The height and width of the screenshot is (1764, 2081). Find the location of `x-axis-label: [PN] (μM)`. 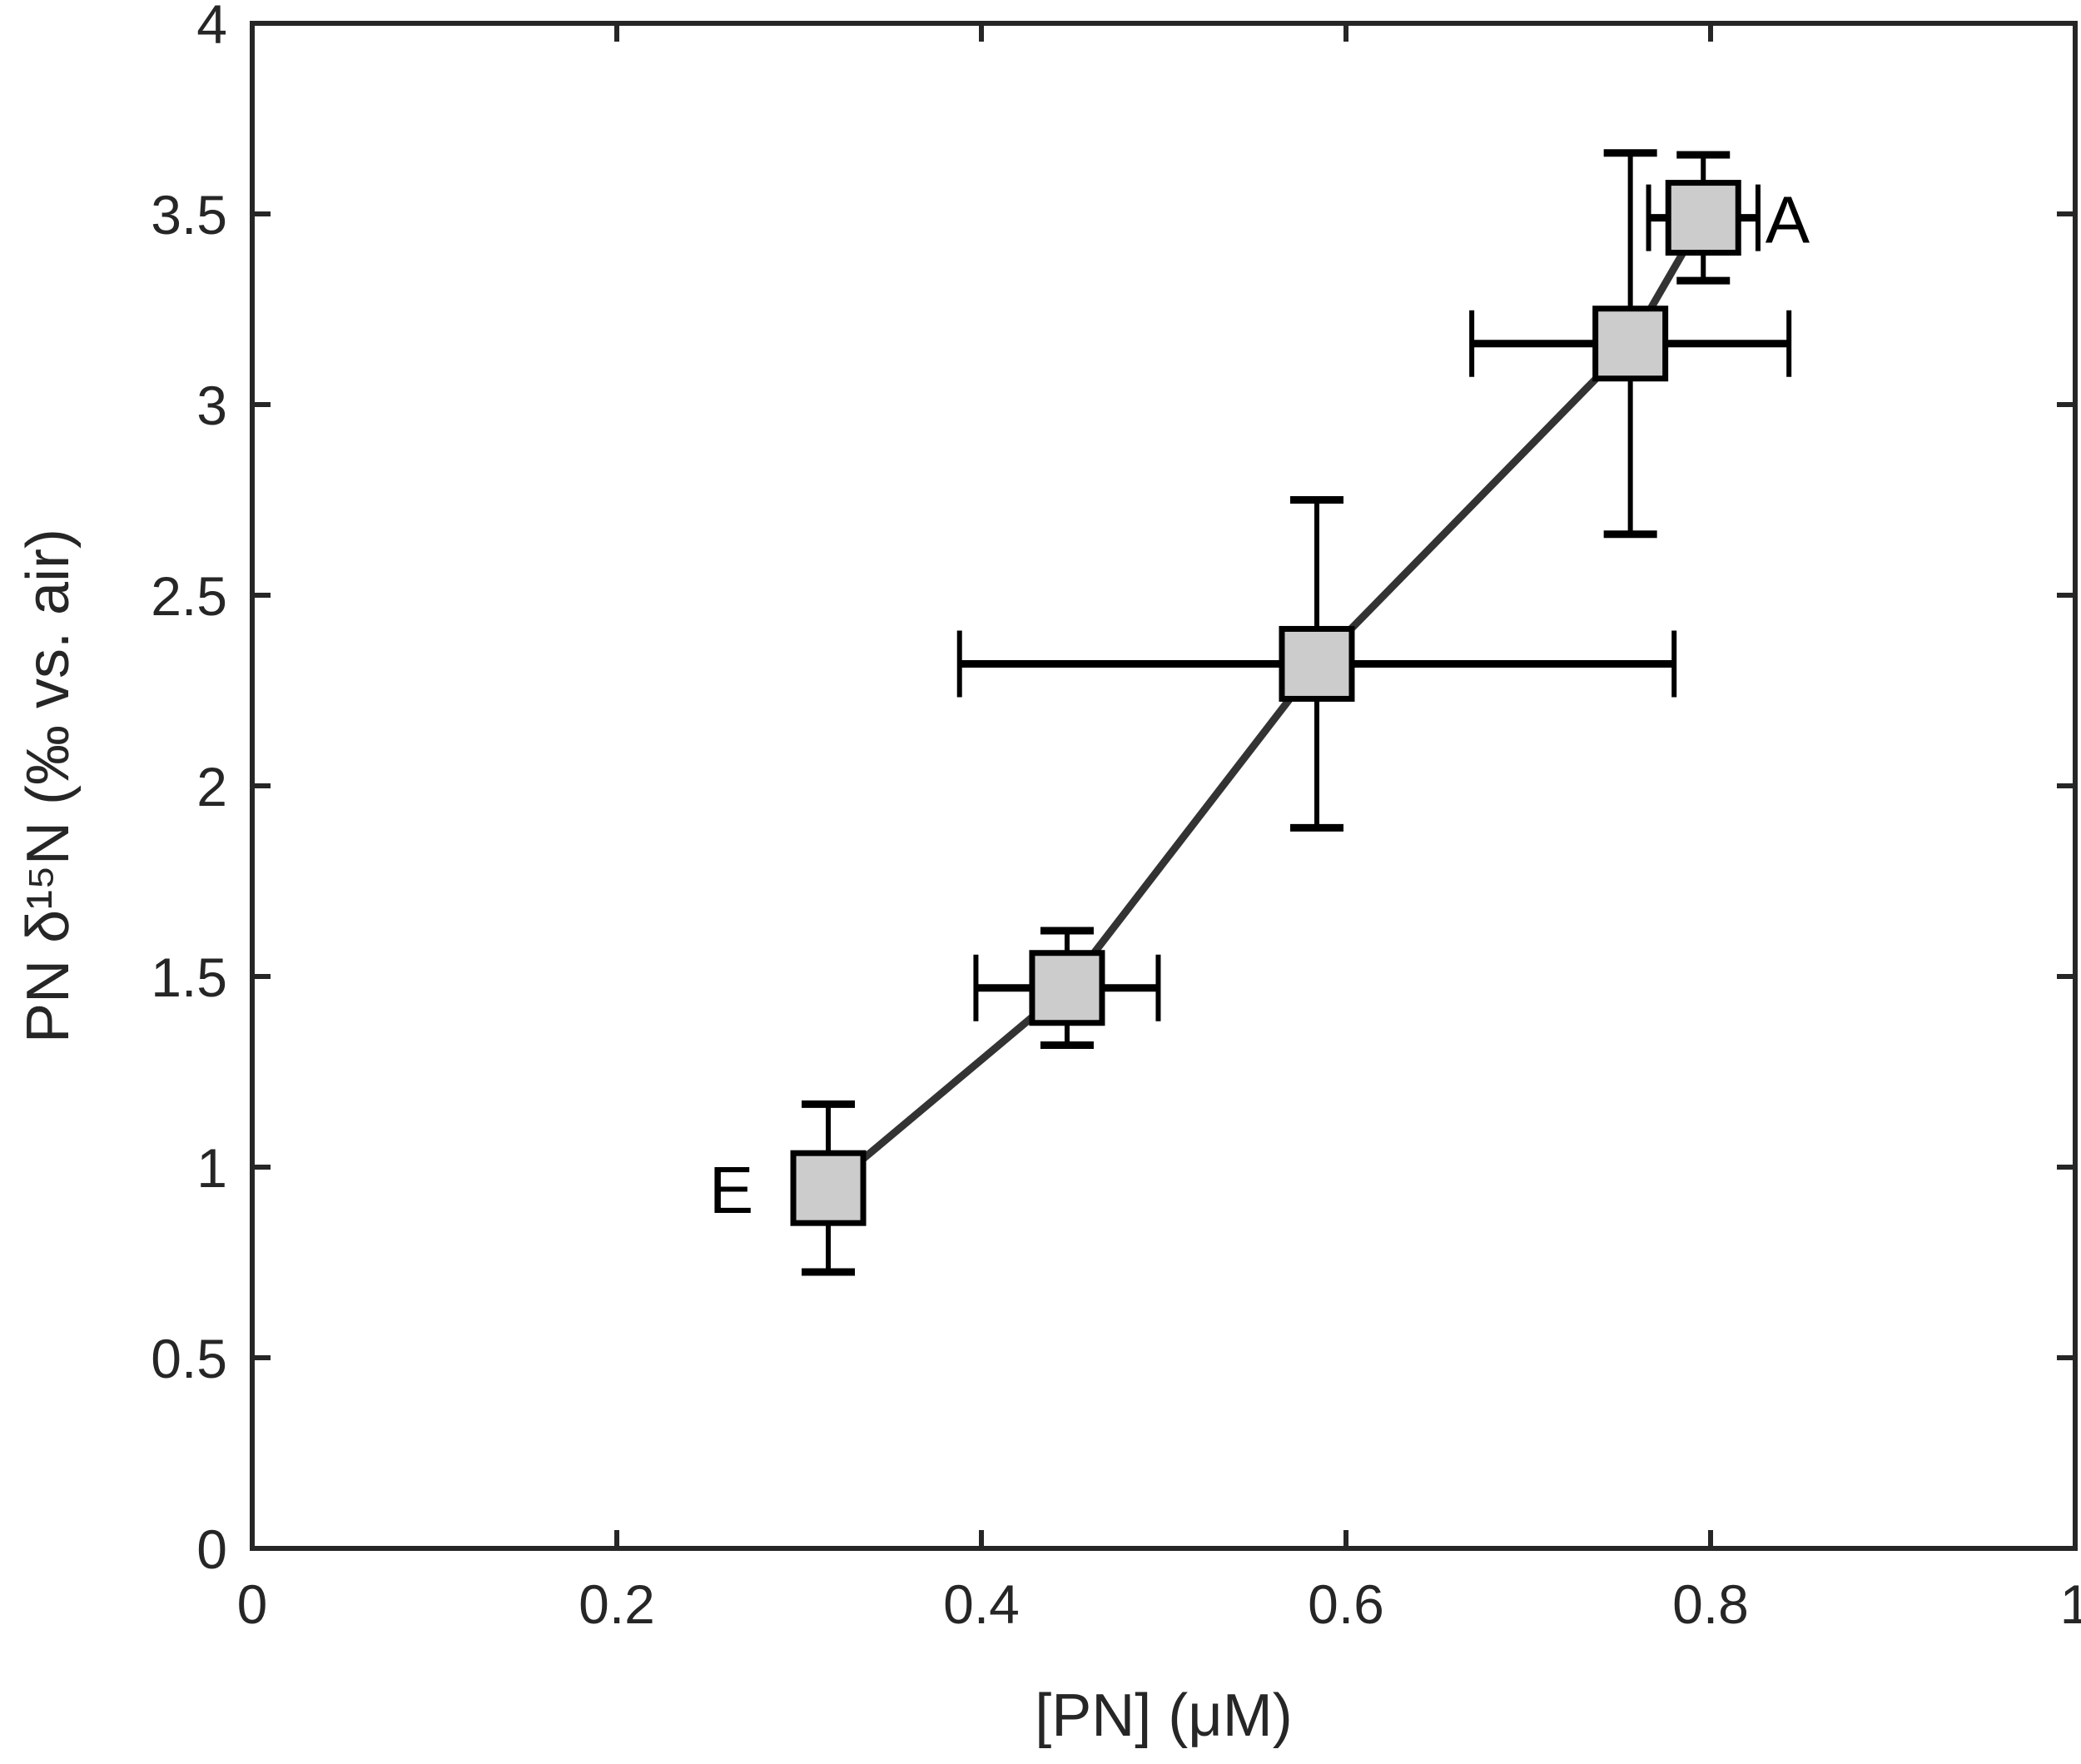

x-axis-label: [PN] (μM) is located at coordinates (1163, 1716).